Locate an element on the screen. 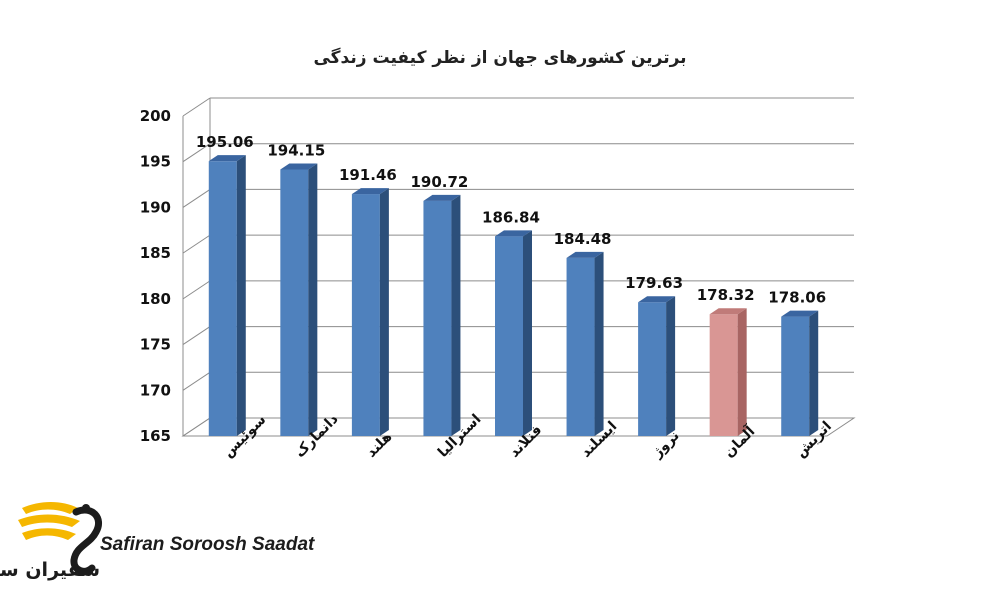 The image size is (1000, 600). y-tick-label: 165 is located at coordinates (155, 436).